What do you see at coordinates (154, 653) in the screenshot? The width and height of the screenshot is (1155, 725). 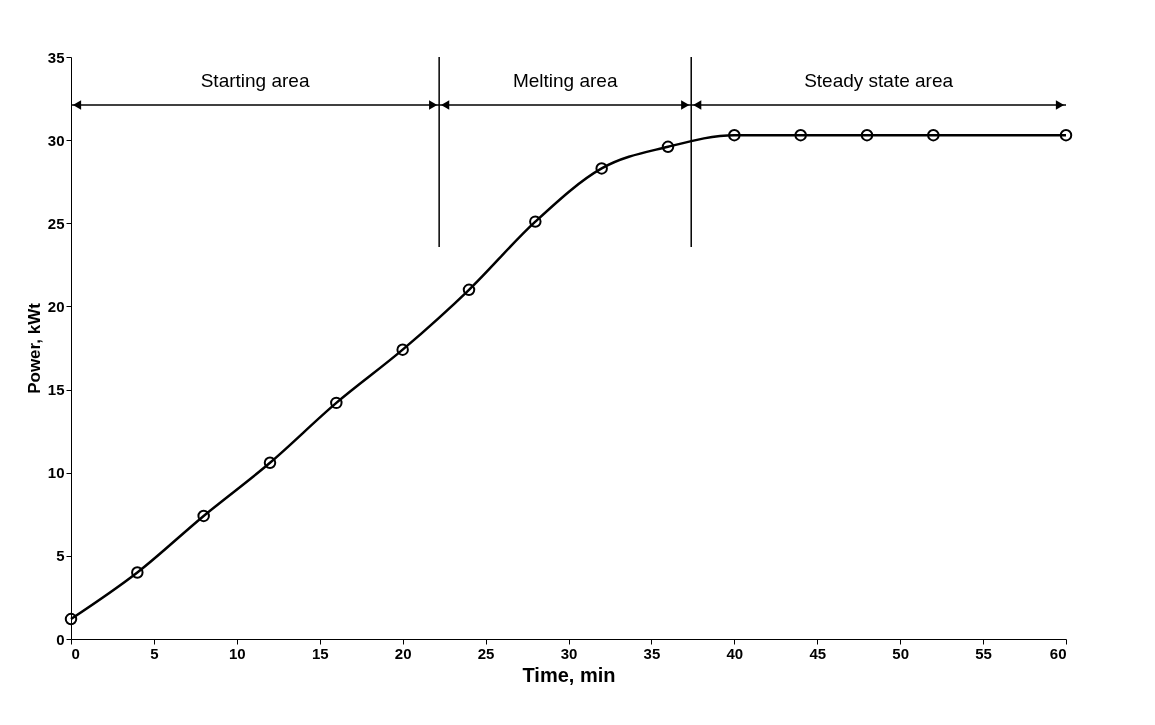 I see `x-tick-label: 5` at bounding box center [154, 653].